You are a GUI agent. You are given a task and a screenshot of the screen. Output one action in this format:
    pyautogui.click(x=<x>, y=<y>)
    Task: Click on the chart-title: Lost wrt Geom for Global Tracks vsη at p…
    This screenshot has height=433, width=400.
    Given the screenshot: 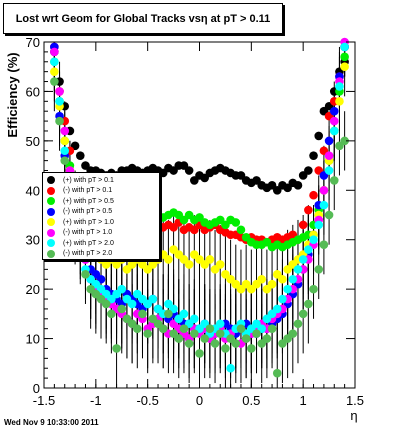 What is the action you would take?
    pyautogui.click(x=143, y=18)
    